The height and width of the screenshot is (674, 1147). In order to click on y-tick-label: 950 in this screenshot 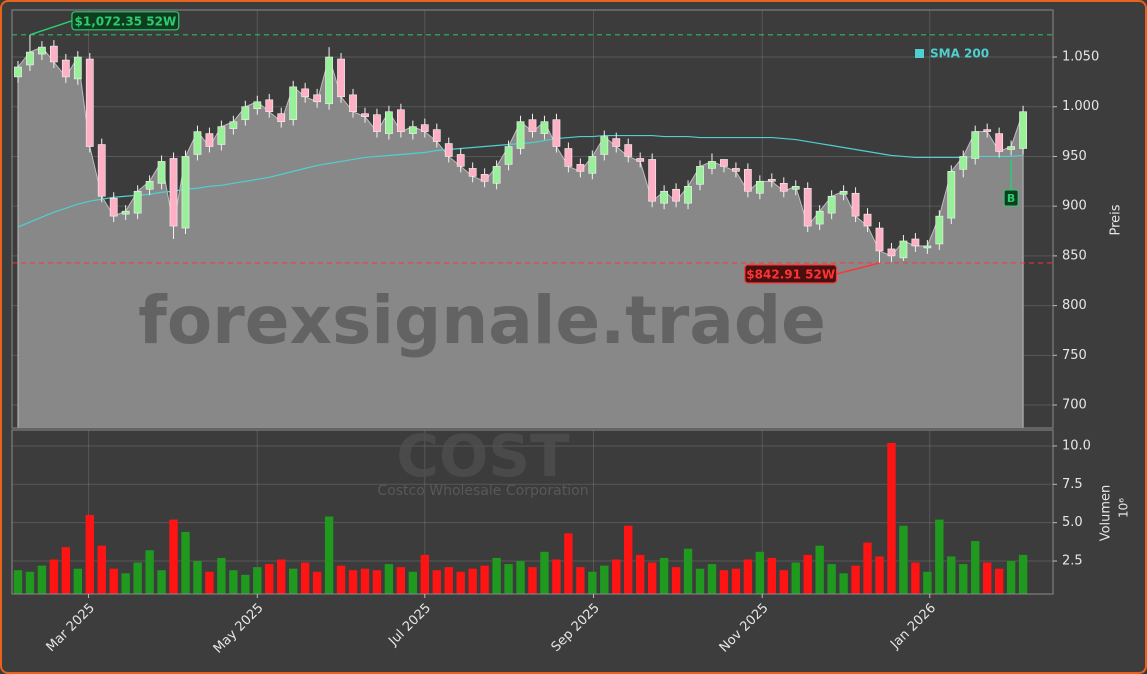, I will do `click(1074, 156)`.